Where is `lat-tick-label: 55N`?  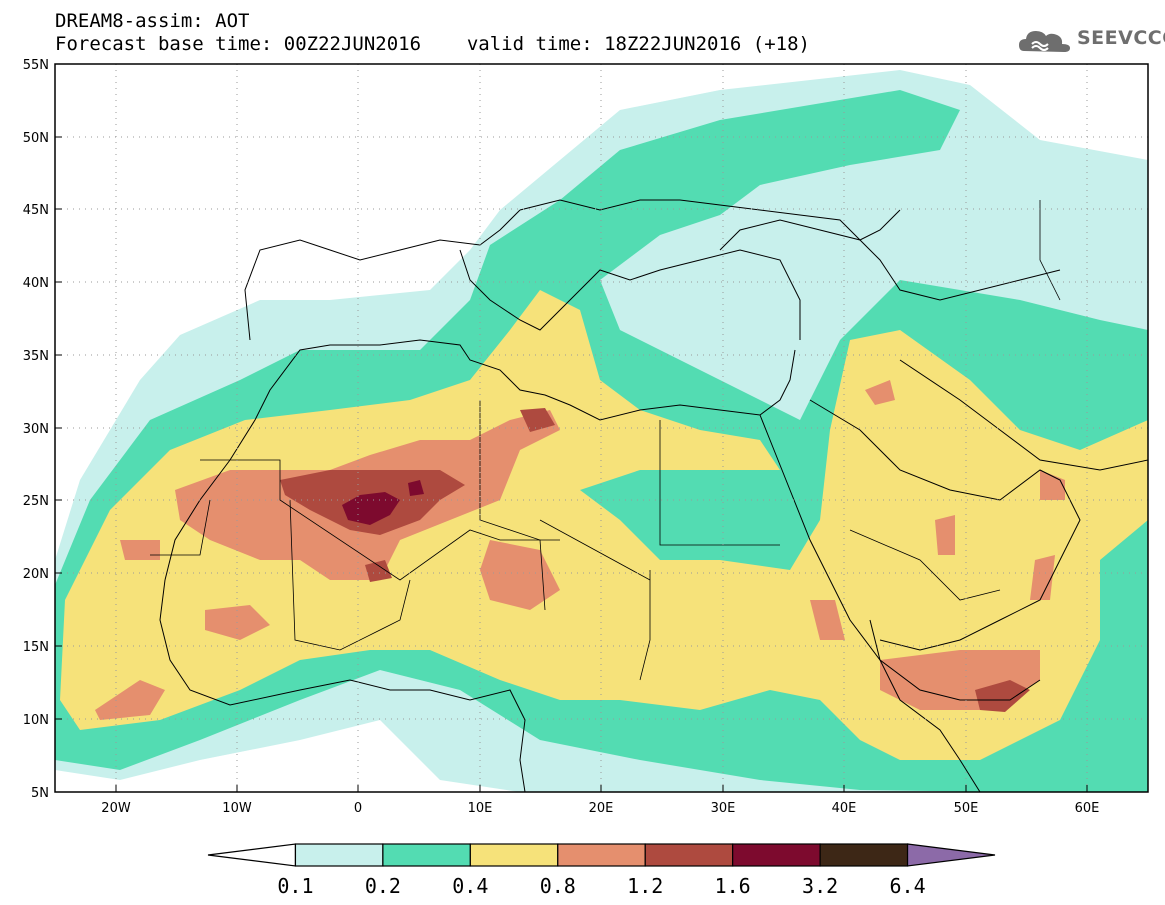
lat-tick-label: 55N is located at coordinates (36, 65).